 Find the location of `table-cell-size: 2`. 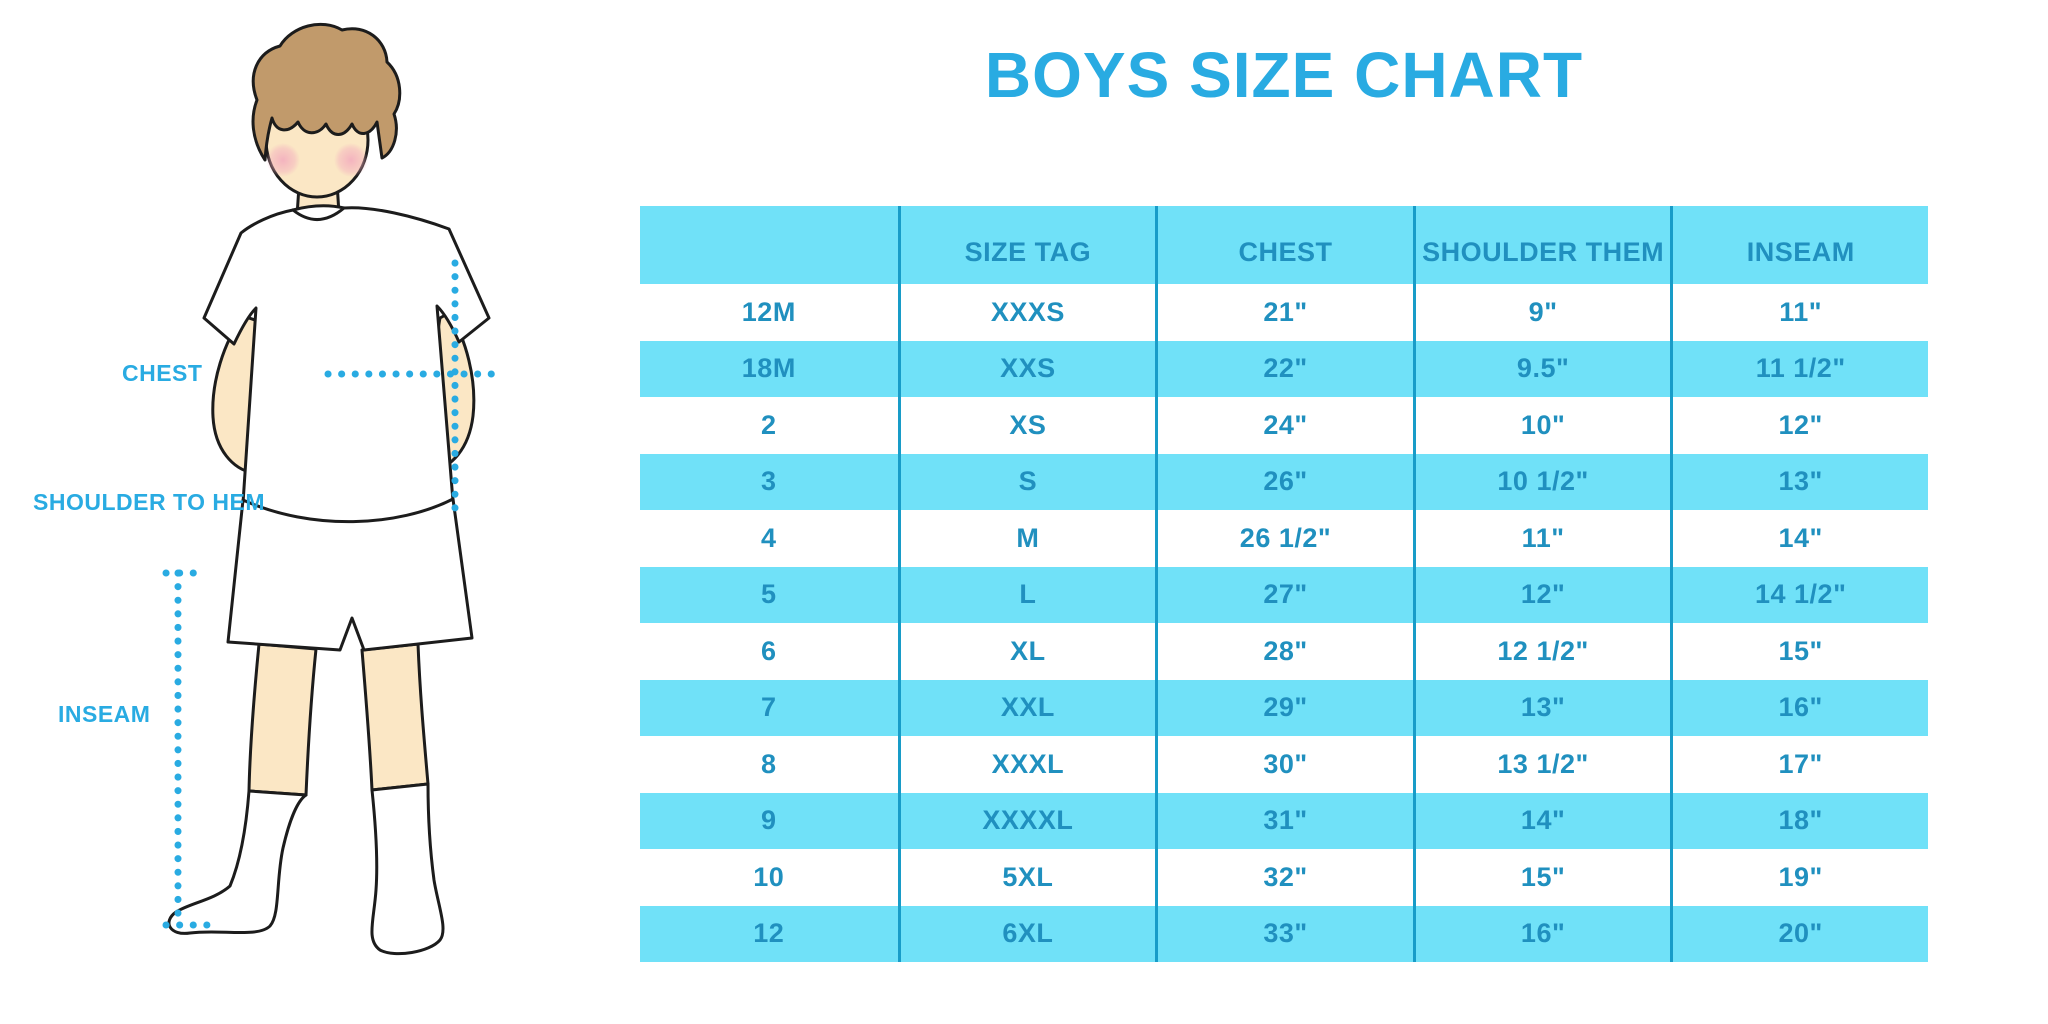

table-cell-size: 2 is located at coordinates (769, 424).